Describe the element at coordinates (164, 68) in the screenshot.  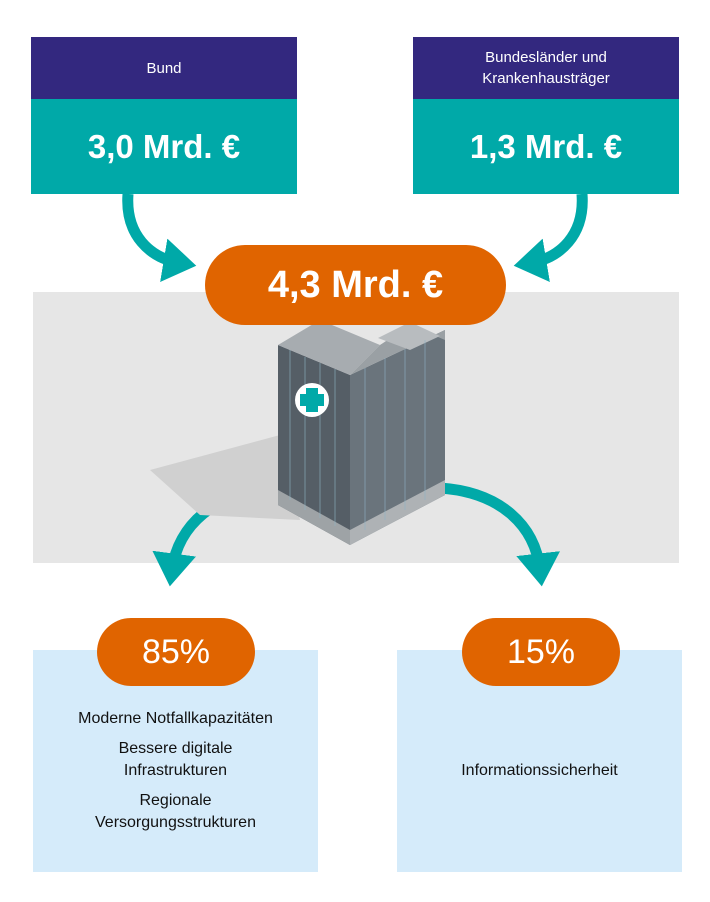
I see `source-label: Bund` at that location.